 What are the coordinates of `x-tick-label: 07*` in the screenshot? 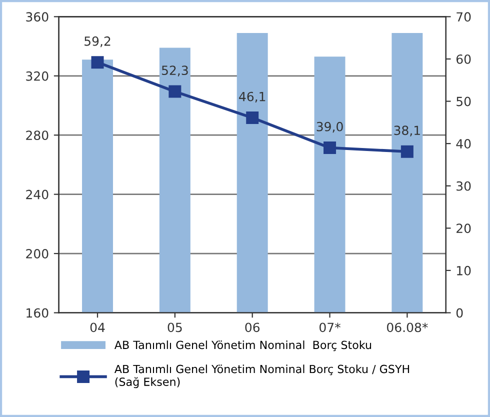 It's located at (330, 327).